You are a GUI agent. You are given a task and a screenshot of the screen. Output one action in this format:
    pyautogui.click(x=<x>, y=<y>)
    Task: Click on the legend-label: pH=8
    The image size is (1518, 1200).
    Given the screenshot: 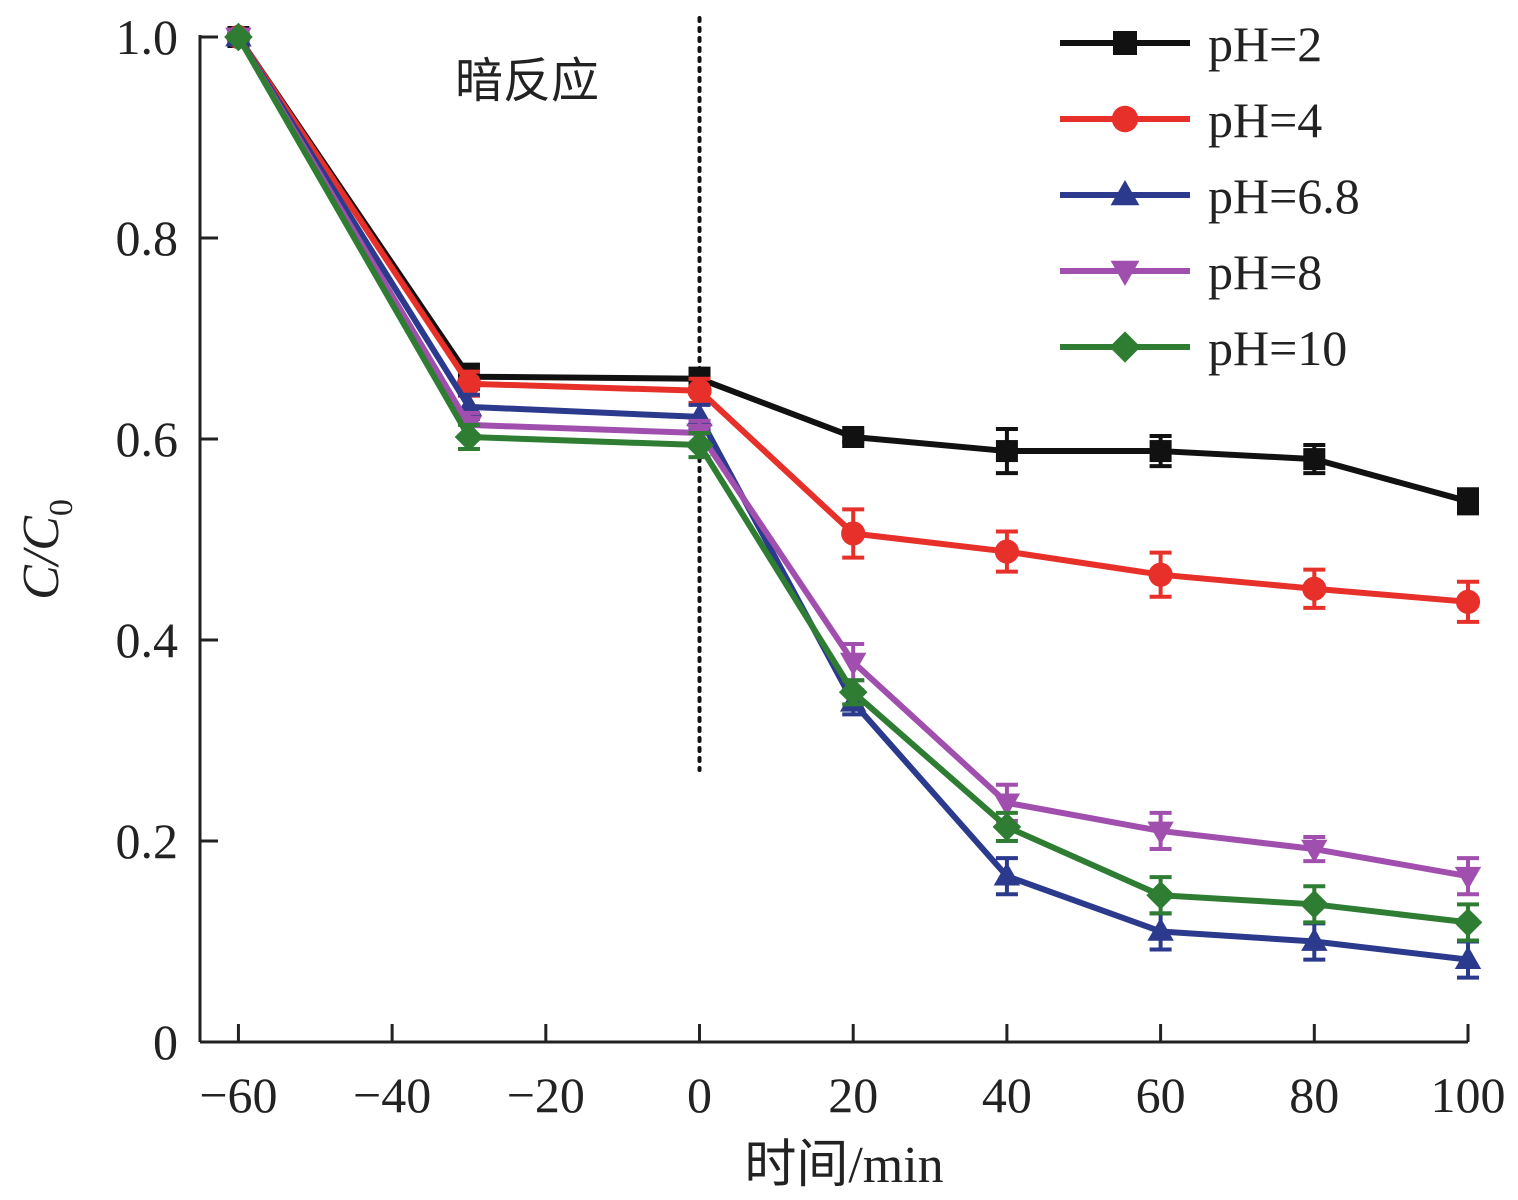 What is the action you would take?
    pyautogui.click(x=1265, y=272)
    